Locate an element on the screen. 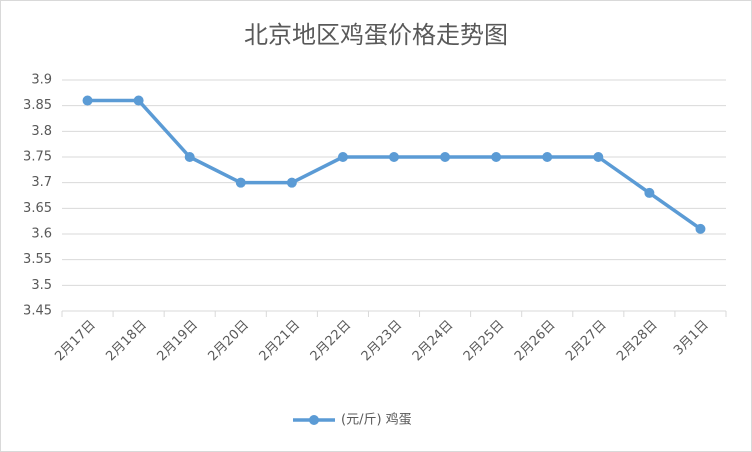 The height and width of the screenshot is (452, 752). y-tick-label: 3.6 is located at coordinates (41, 234).